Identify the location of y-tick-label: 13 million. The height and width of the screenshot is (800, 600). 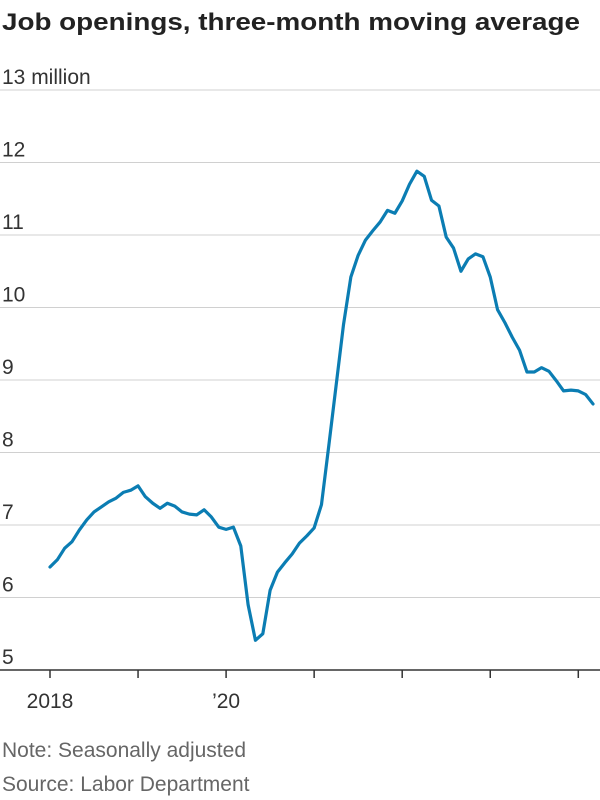
(46, 77).